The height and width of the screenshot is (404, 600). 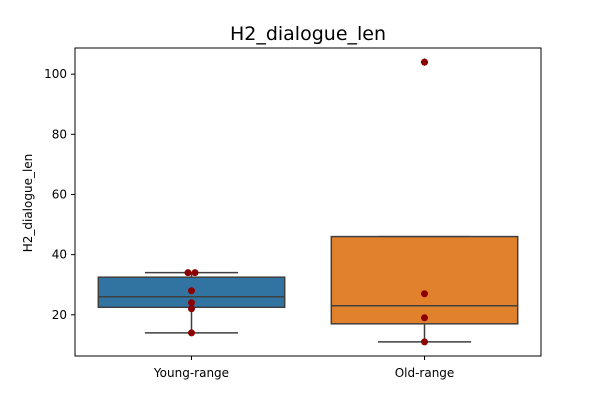 What do you see at coordinates (425, 373) in the screenshot?
I see `x-tick-label: Old-range` at bounding box center [425, 373].